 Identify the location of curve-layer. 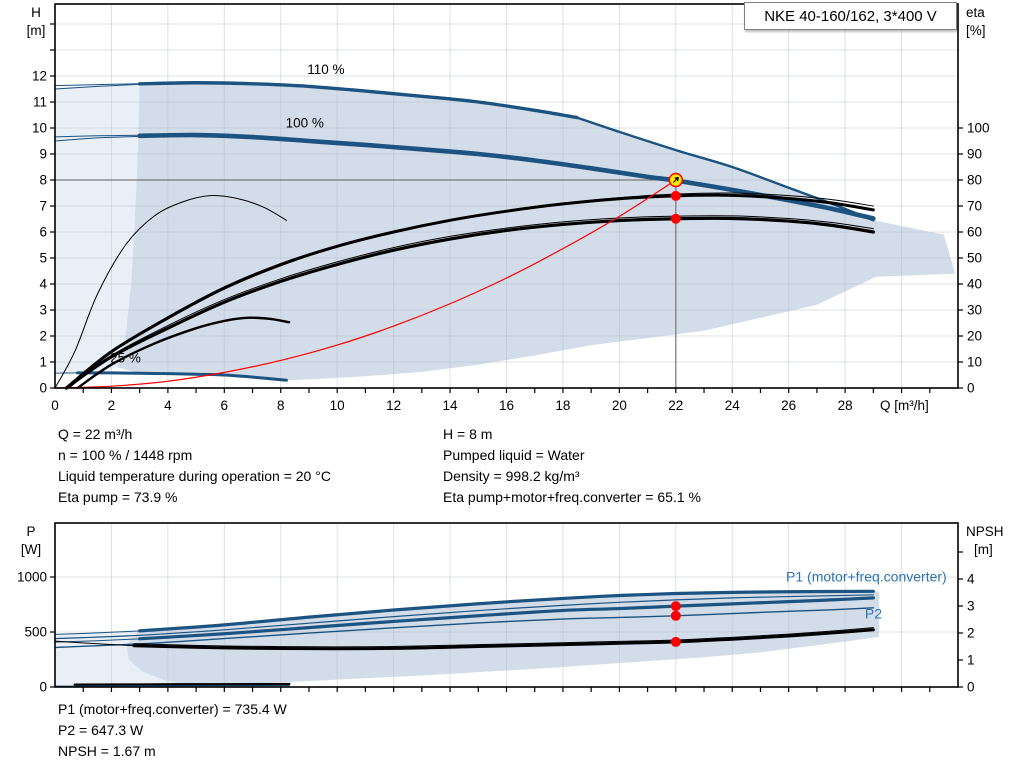
(464, 638).